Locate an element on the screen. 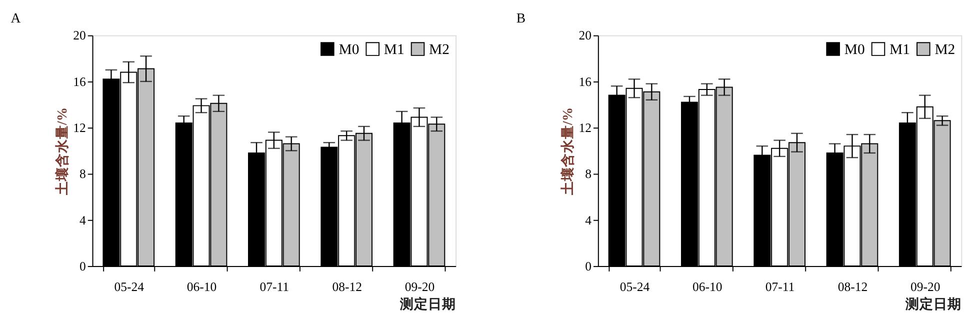  chart-title: A is located at coordinates (15, 18).